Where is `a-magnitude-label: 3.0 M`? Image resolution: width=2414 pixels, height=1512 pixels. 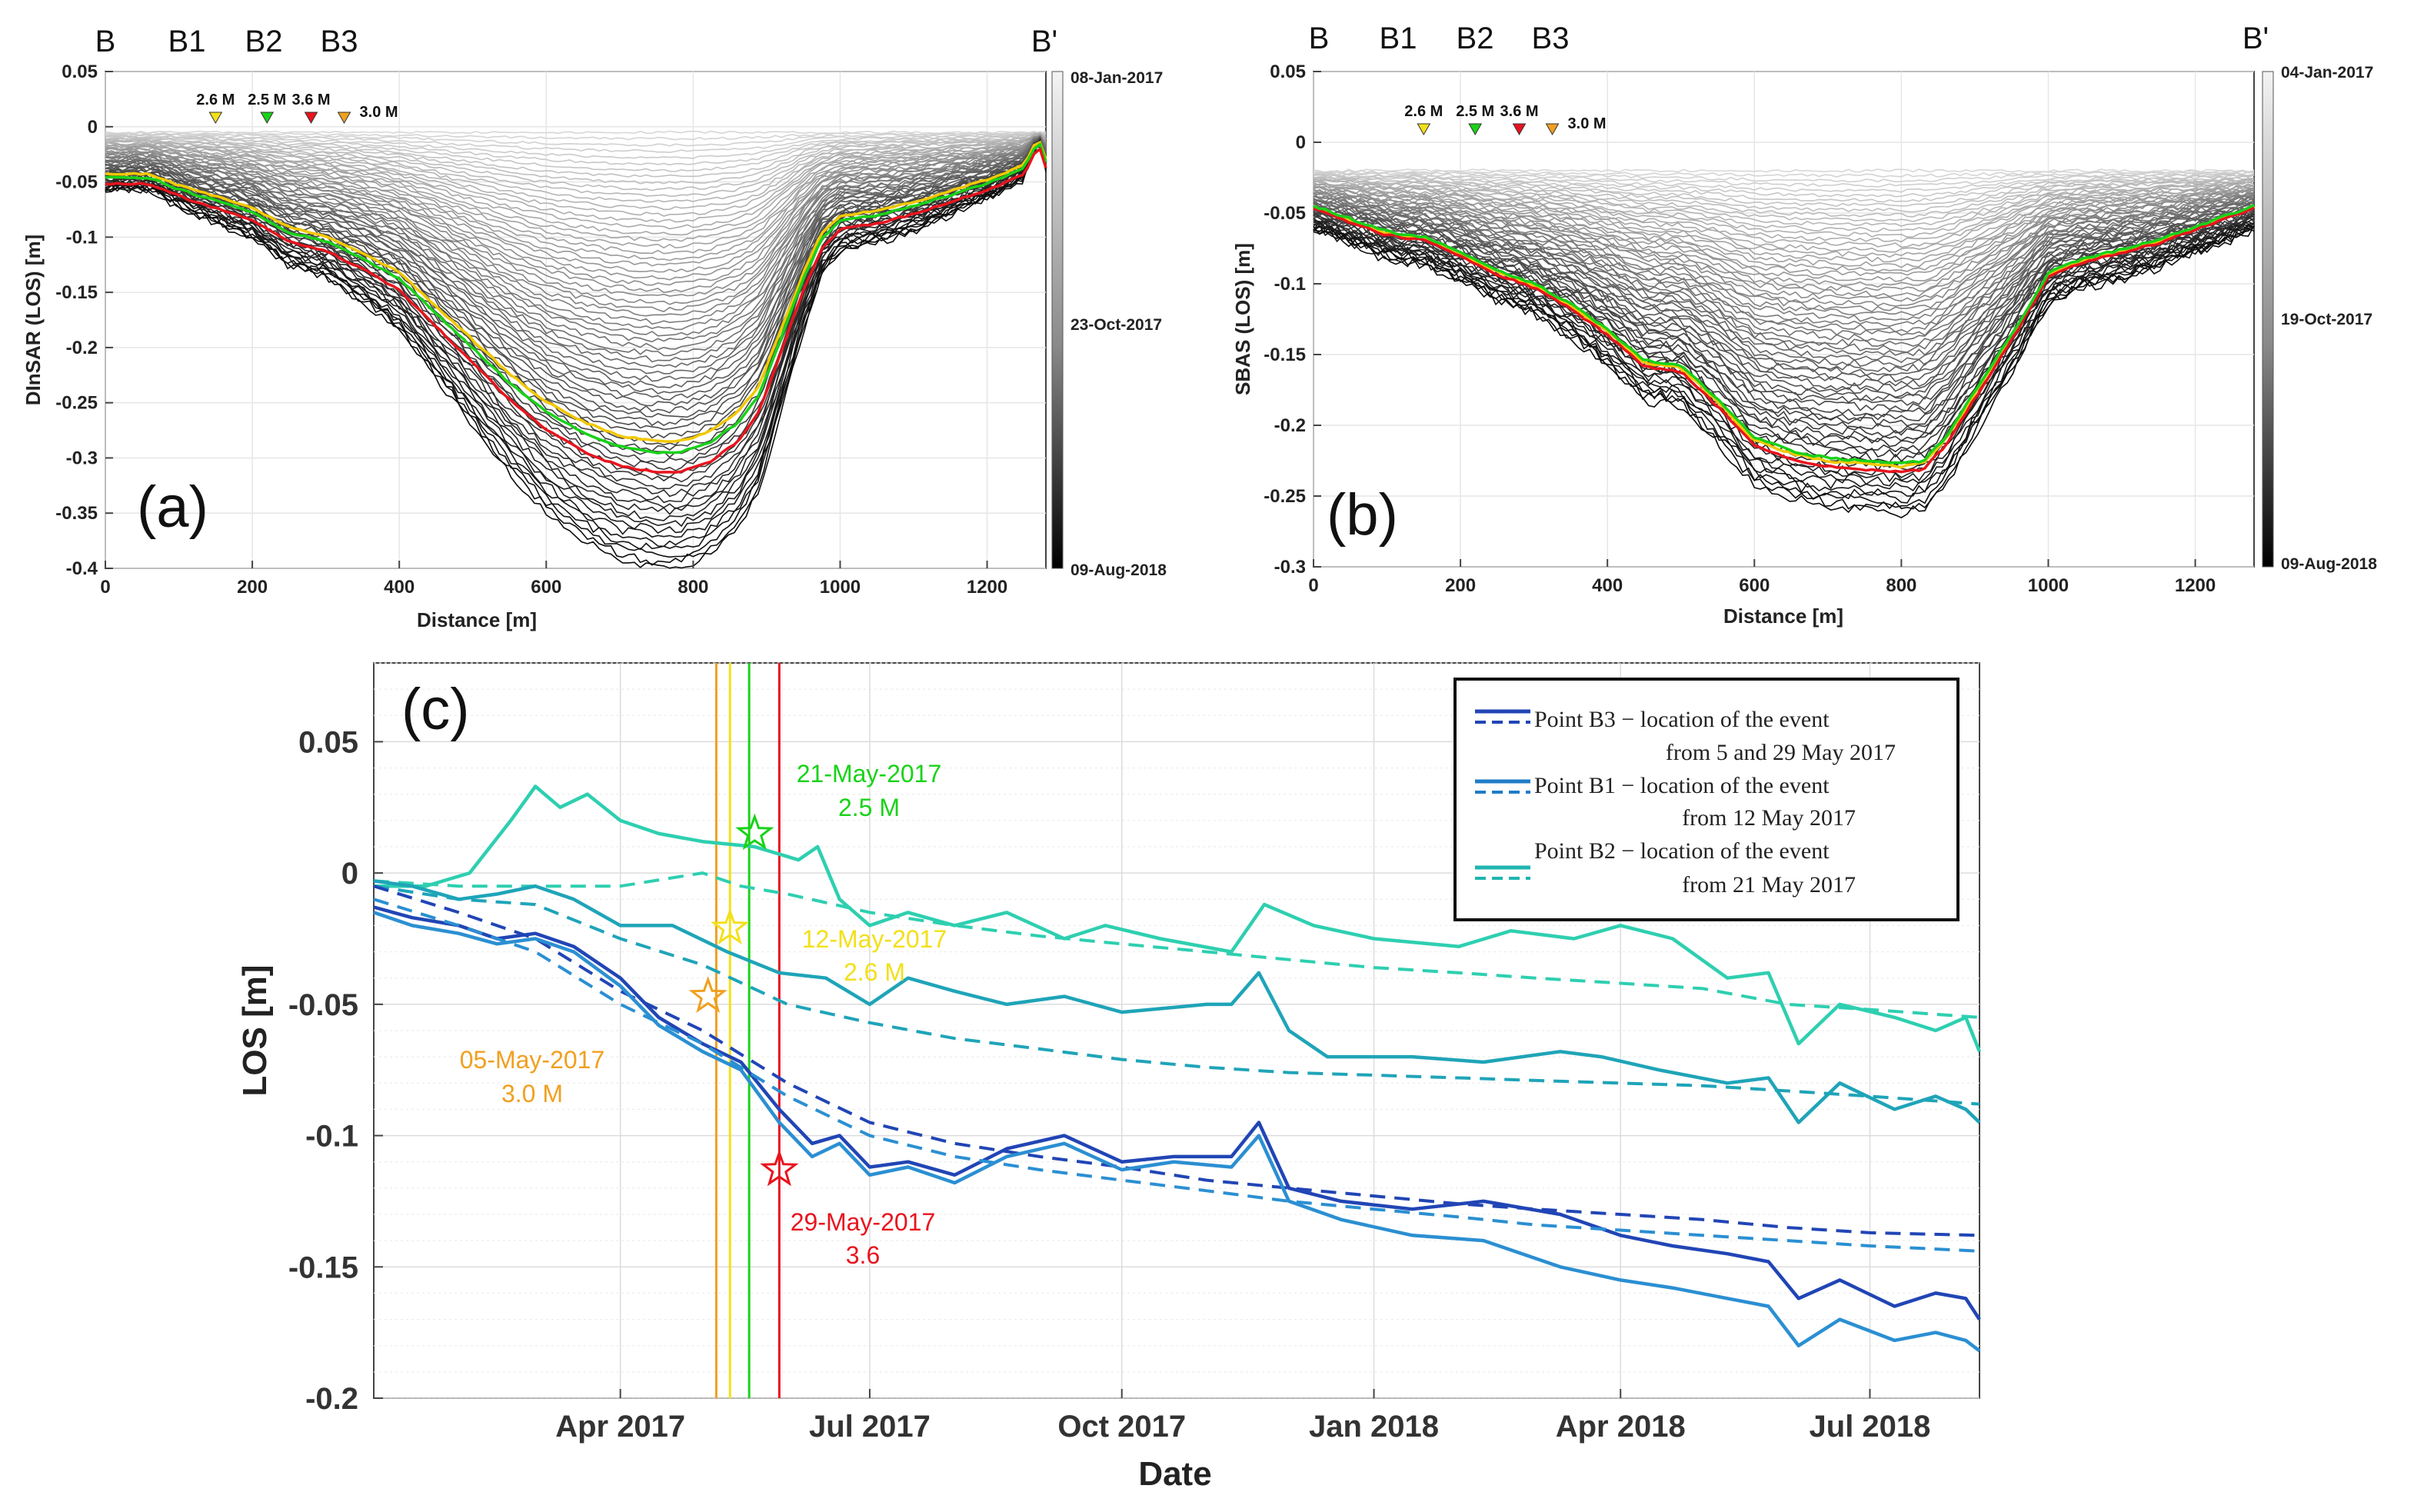 a-magnitude-label: 3.0 M is located at coordinates (379, 112).